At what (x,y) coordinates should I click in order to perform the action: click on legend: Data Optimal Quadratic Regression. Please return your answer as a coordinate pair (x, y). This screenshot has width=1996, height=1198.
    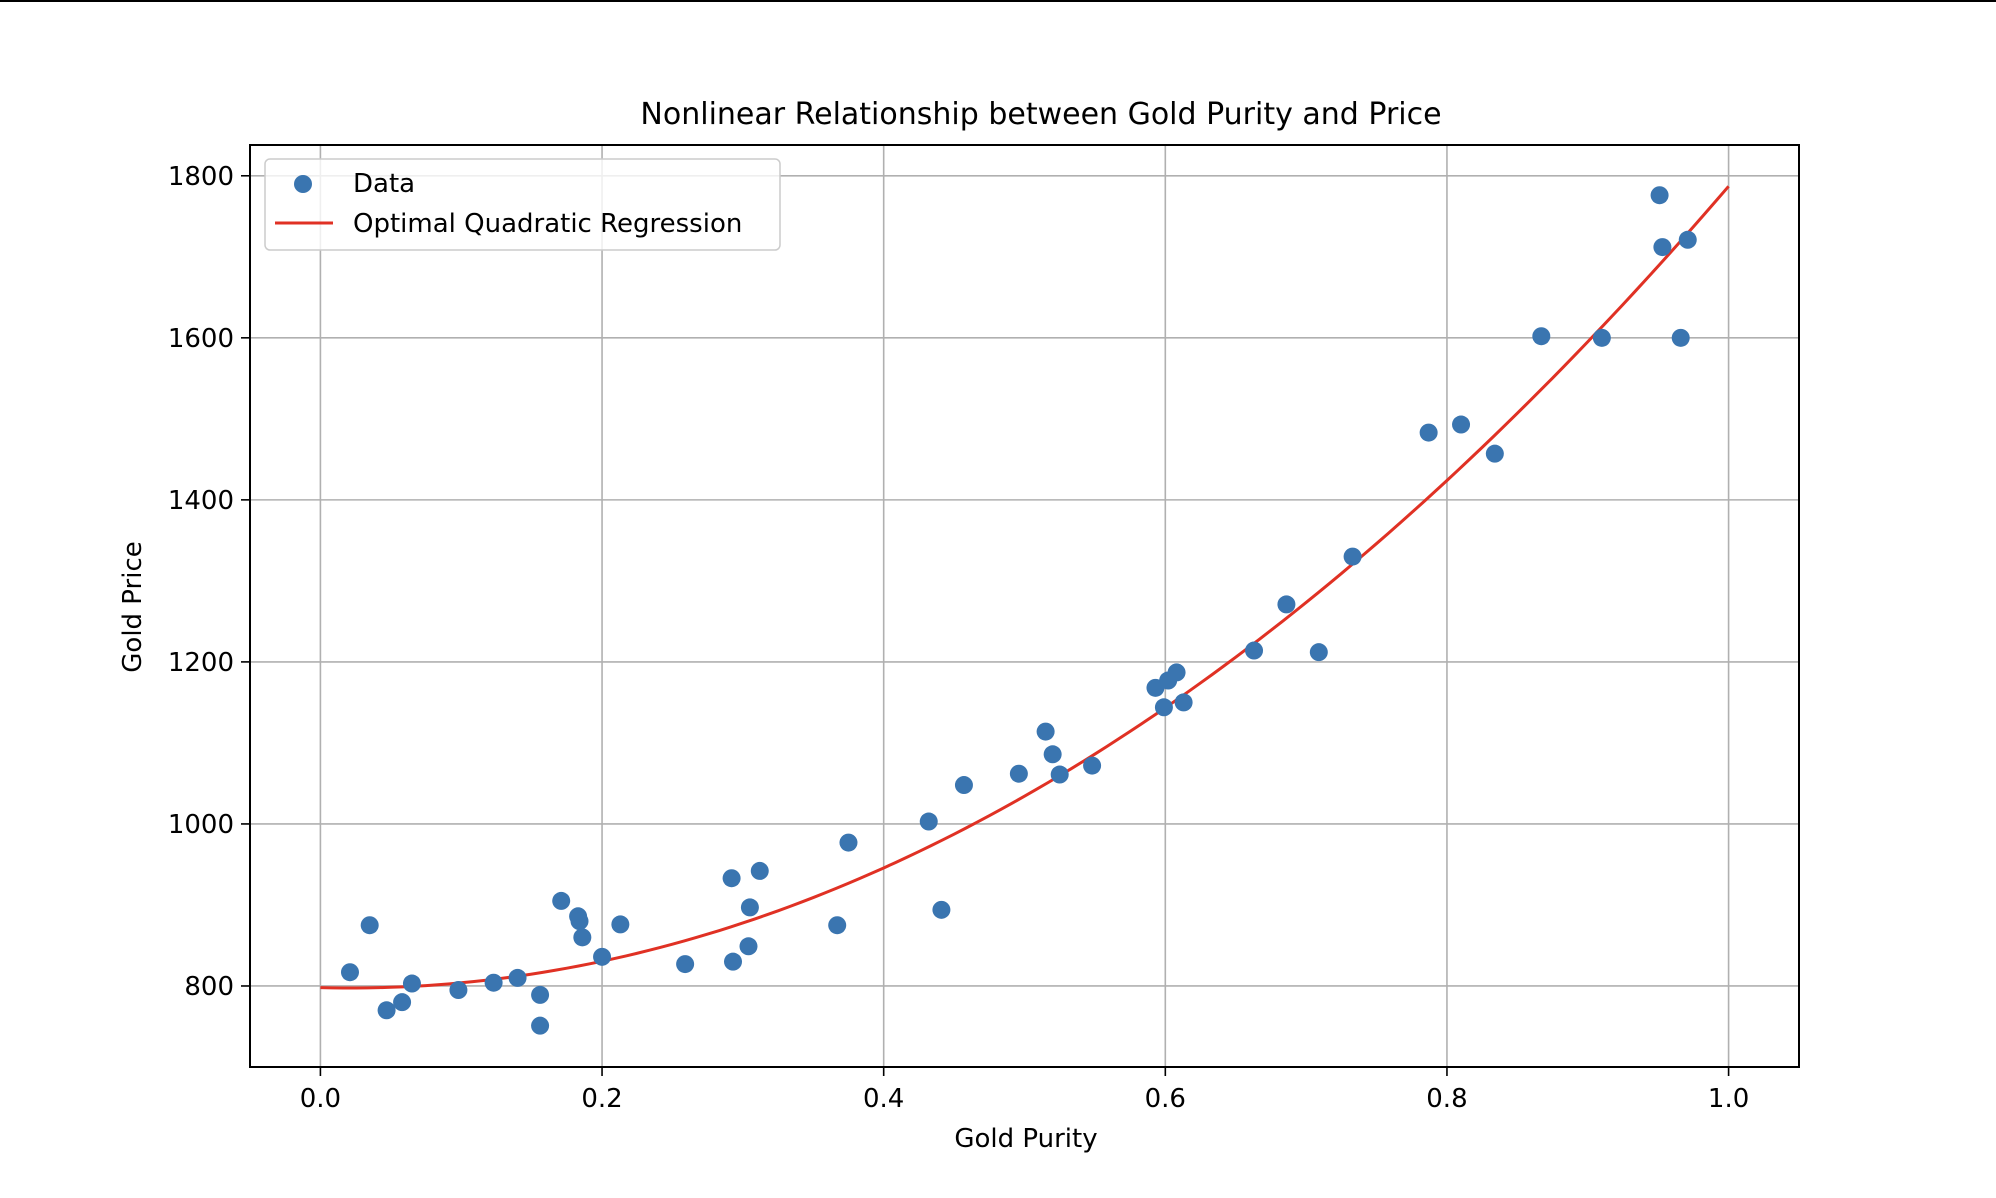
    Looking at the image, I should click on (522, 204).